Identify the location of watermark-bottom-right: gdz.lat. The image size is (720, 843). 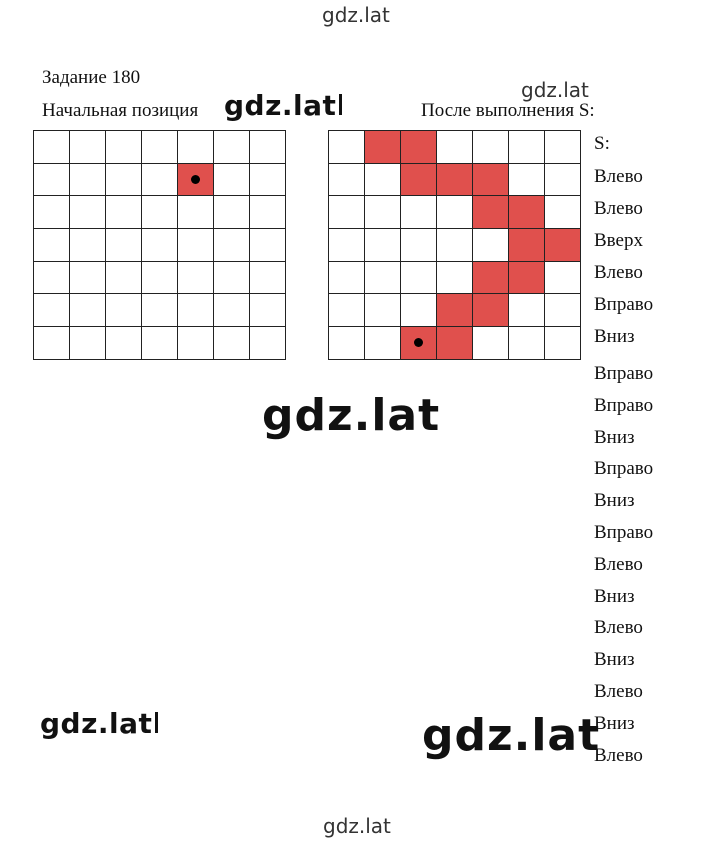
(511, 736).